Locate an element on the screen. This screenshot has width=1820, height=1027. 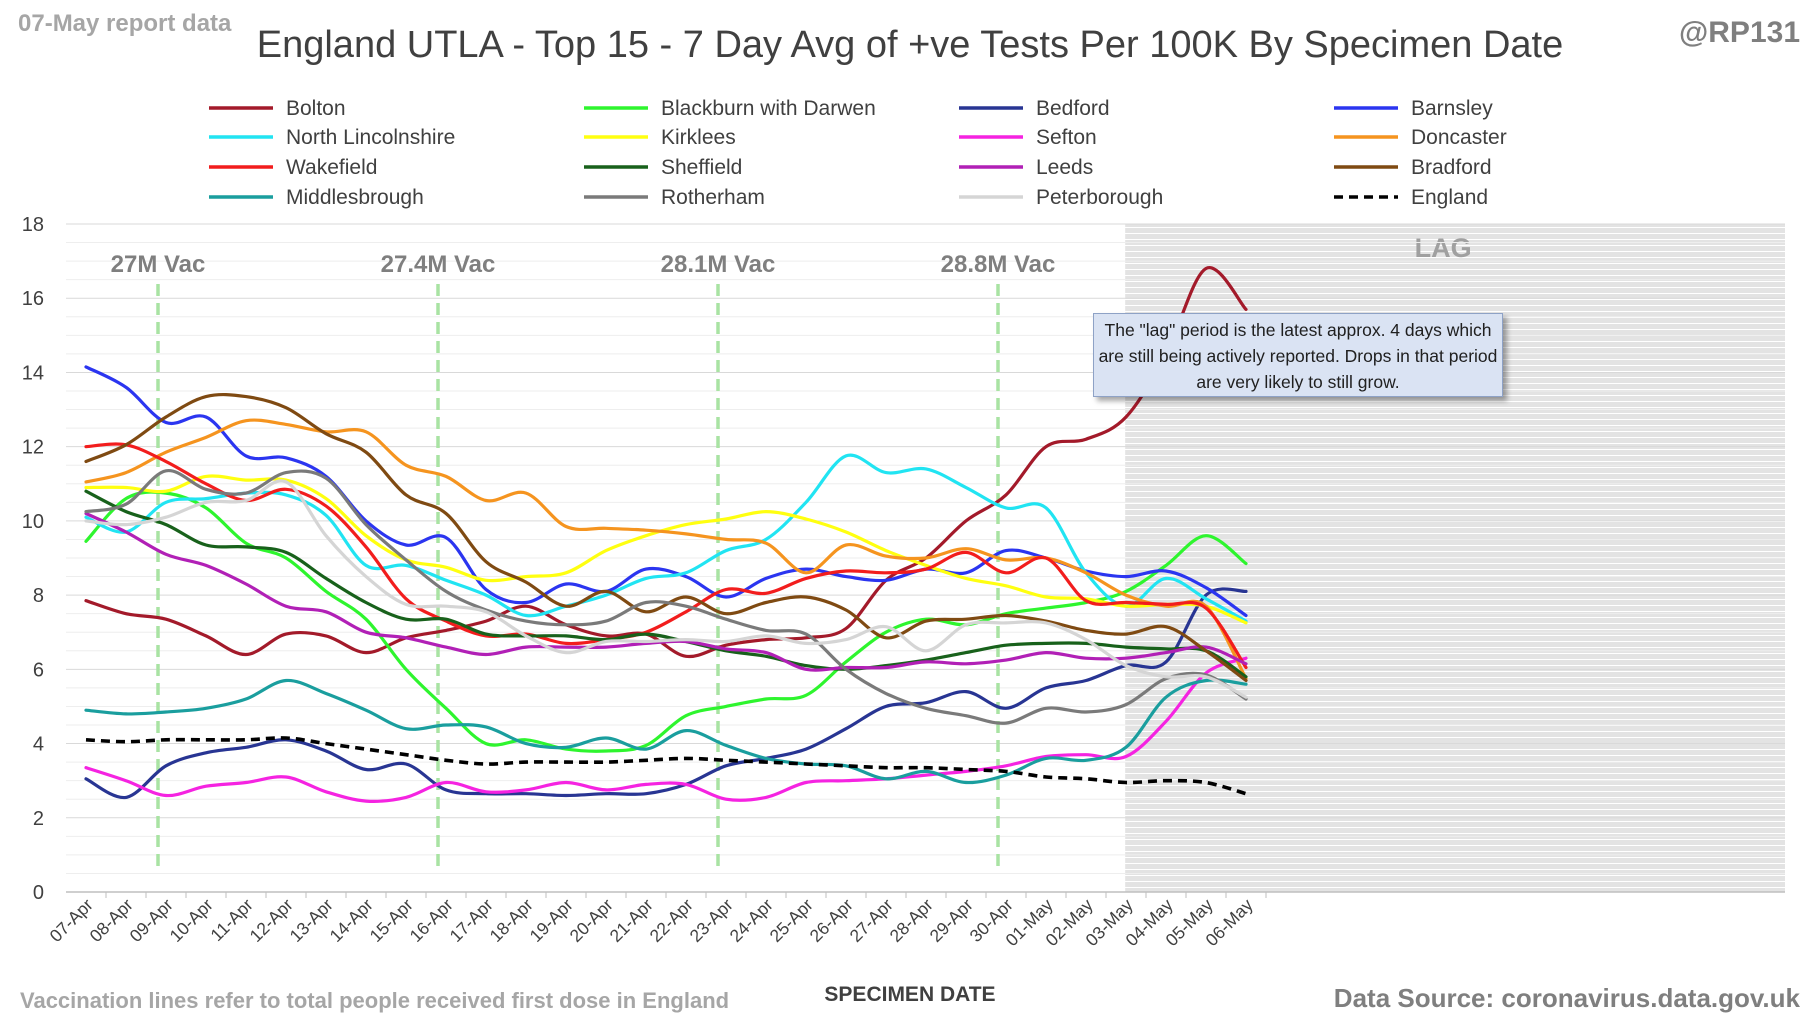
x-tick-label: 23-Apr is located at coordinates (711, 920).